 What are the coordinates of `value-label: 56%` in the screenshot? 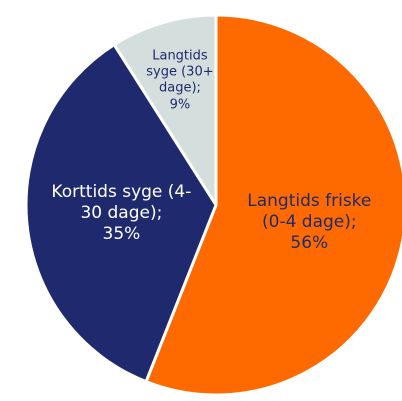 It's located at (309, 243).